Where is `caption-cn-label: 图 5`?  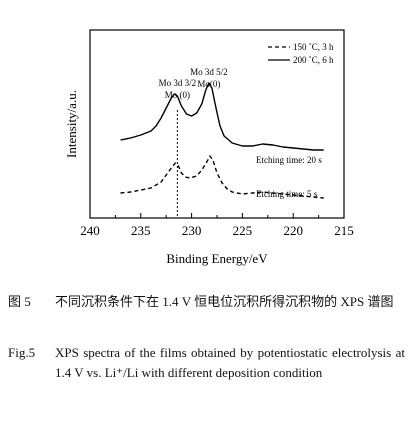
caption-cn-label: 图 5 is located at coordinates (19, 301).